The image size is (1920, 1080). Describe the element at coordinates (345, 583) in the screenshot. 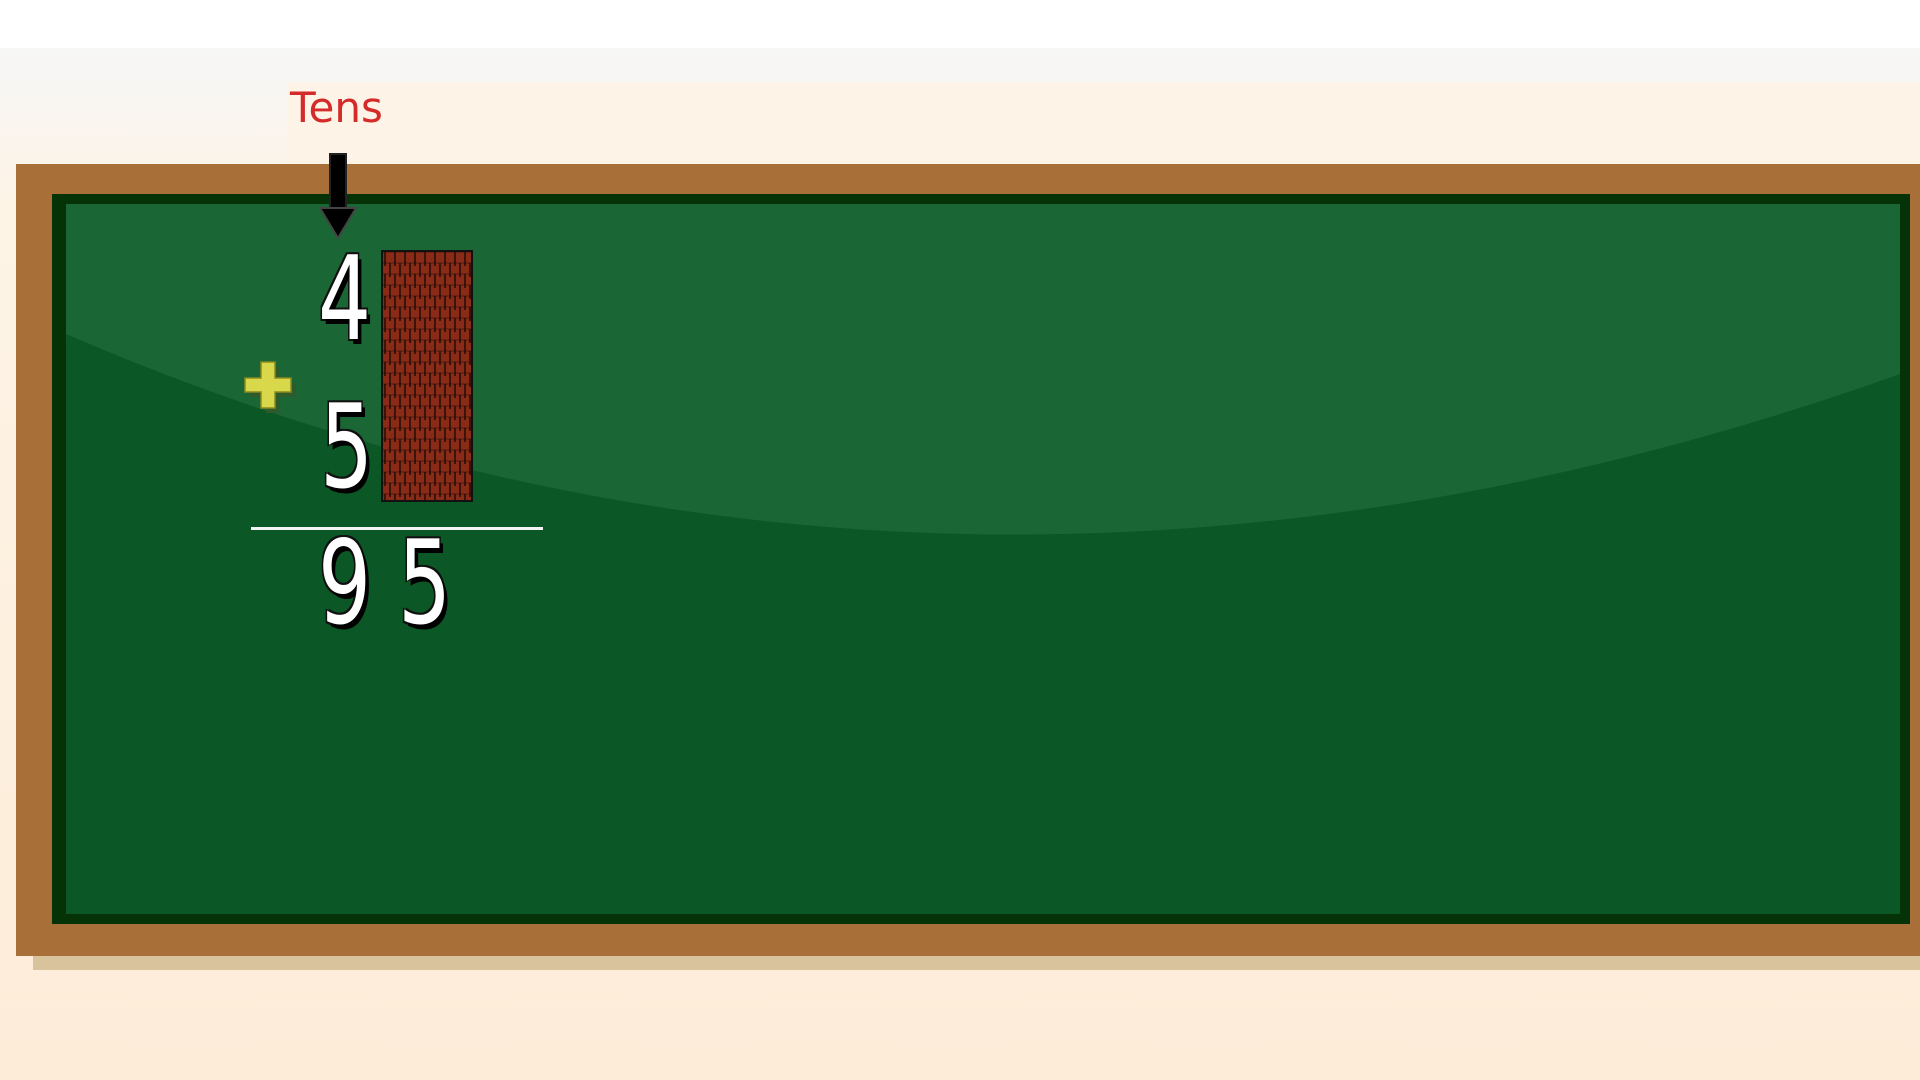

I see `result-tens-digit: 9` at that location.